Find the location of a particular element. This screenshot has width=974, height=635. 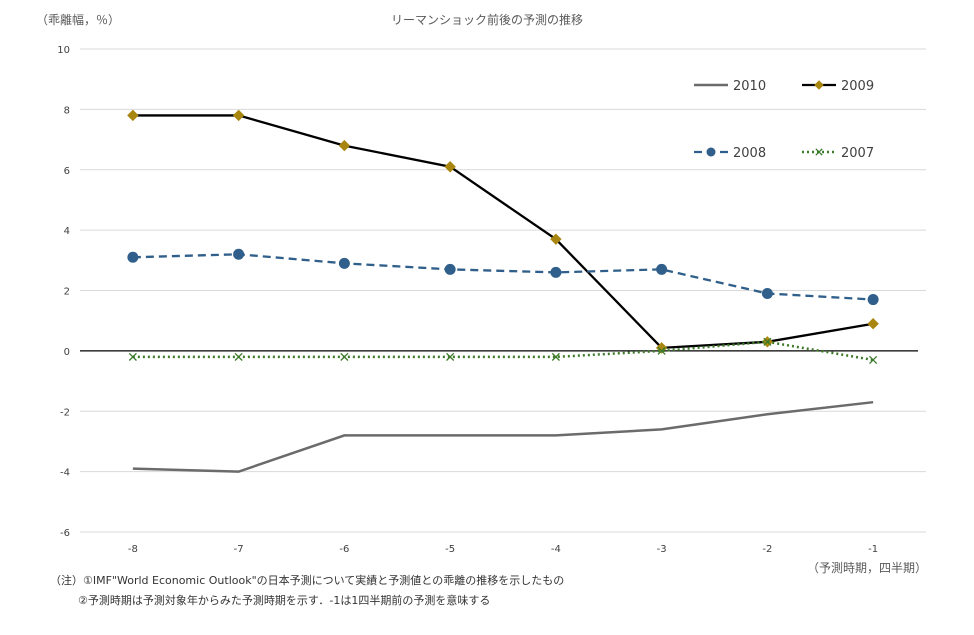

x-tick-label: -7 is located at coordinates (239, 549).